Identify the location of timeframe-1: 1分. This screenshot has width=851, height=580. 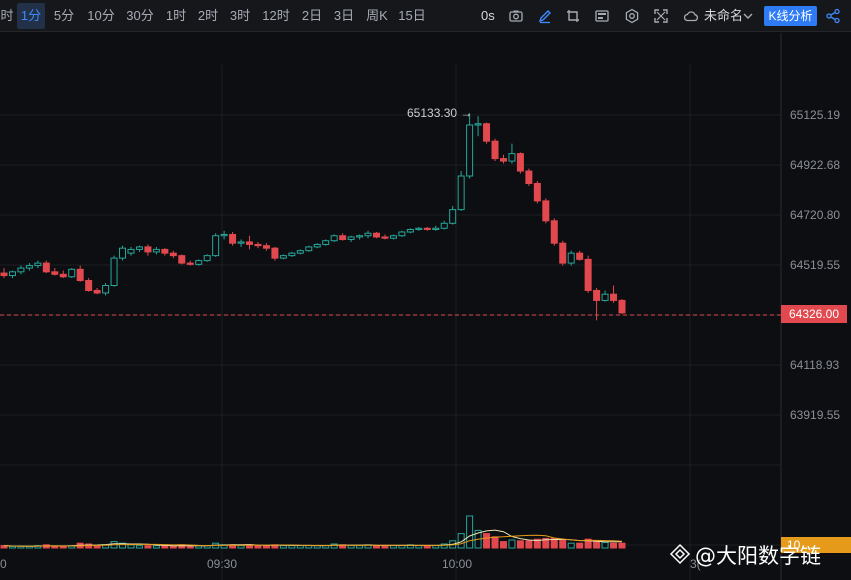
(31, 16).